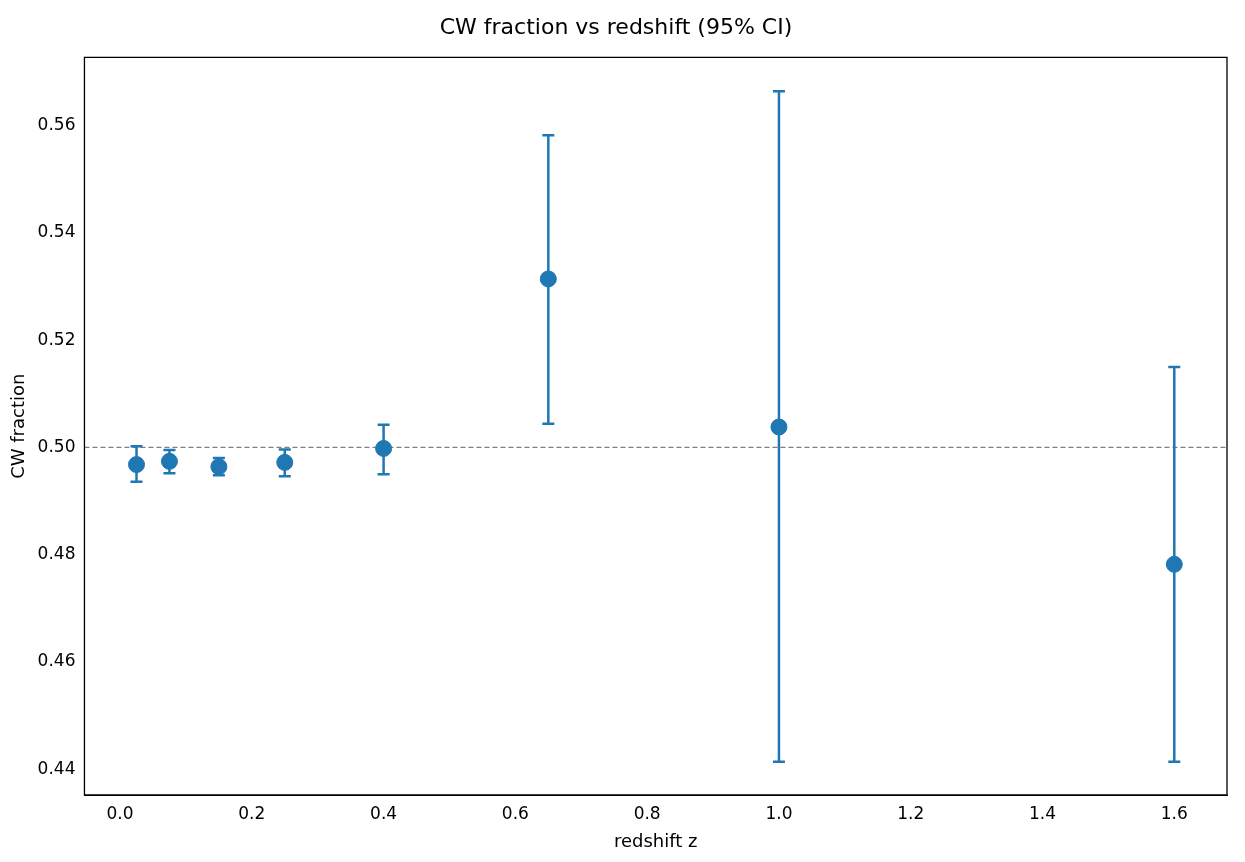 The image size is (1245, 862). Describe the element at coordinates (56, 767) in the screenshot. I see `y-tick-label: 0.44` at that location.